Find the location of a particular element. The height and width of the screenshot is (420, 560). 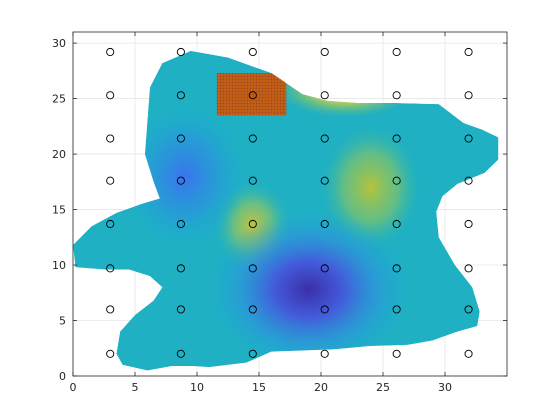

y-tick-label-3: 15 is located at coordinates (59, 210).